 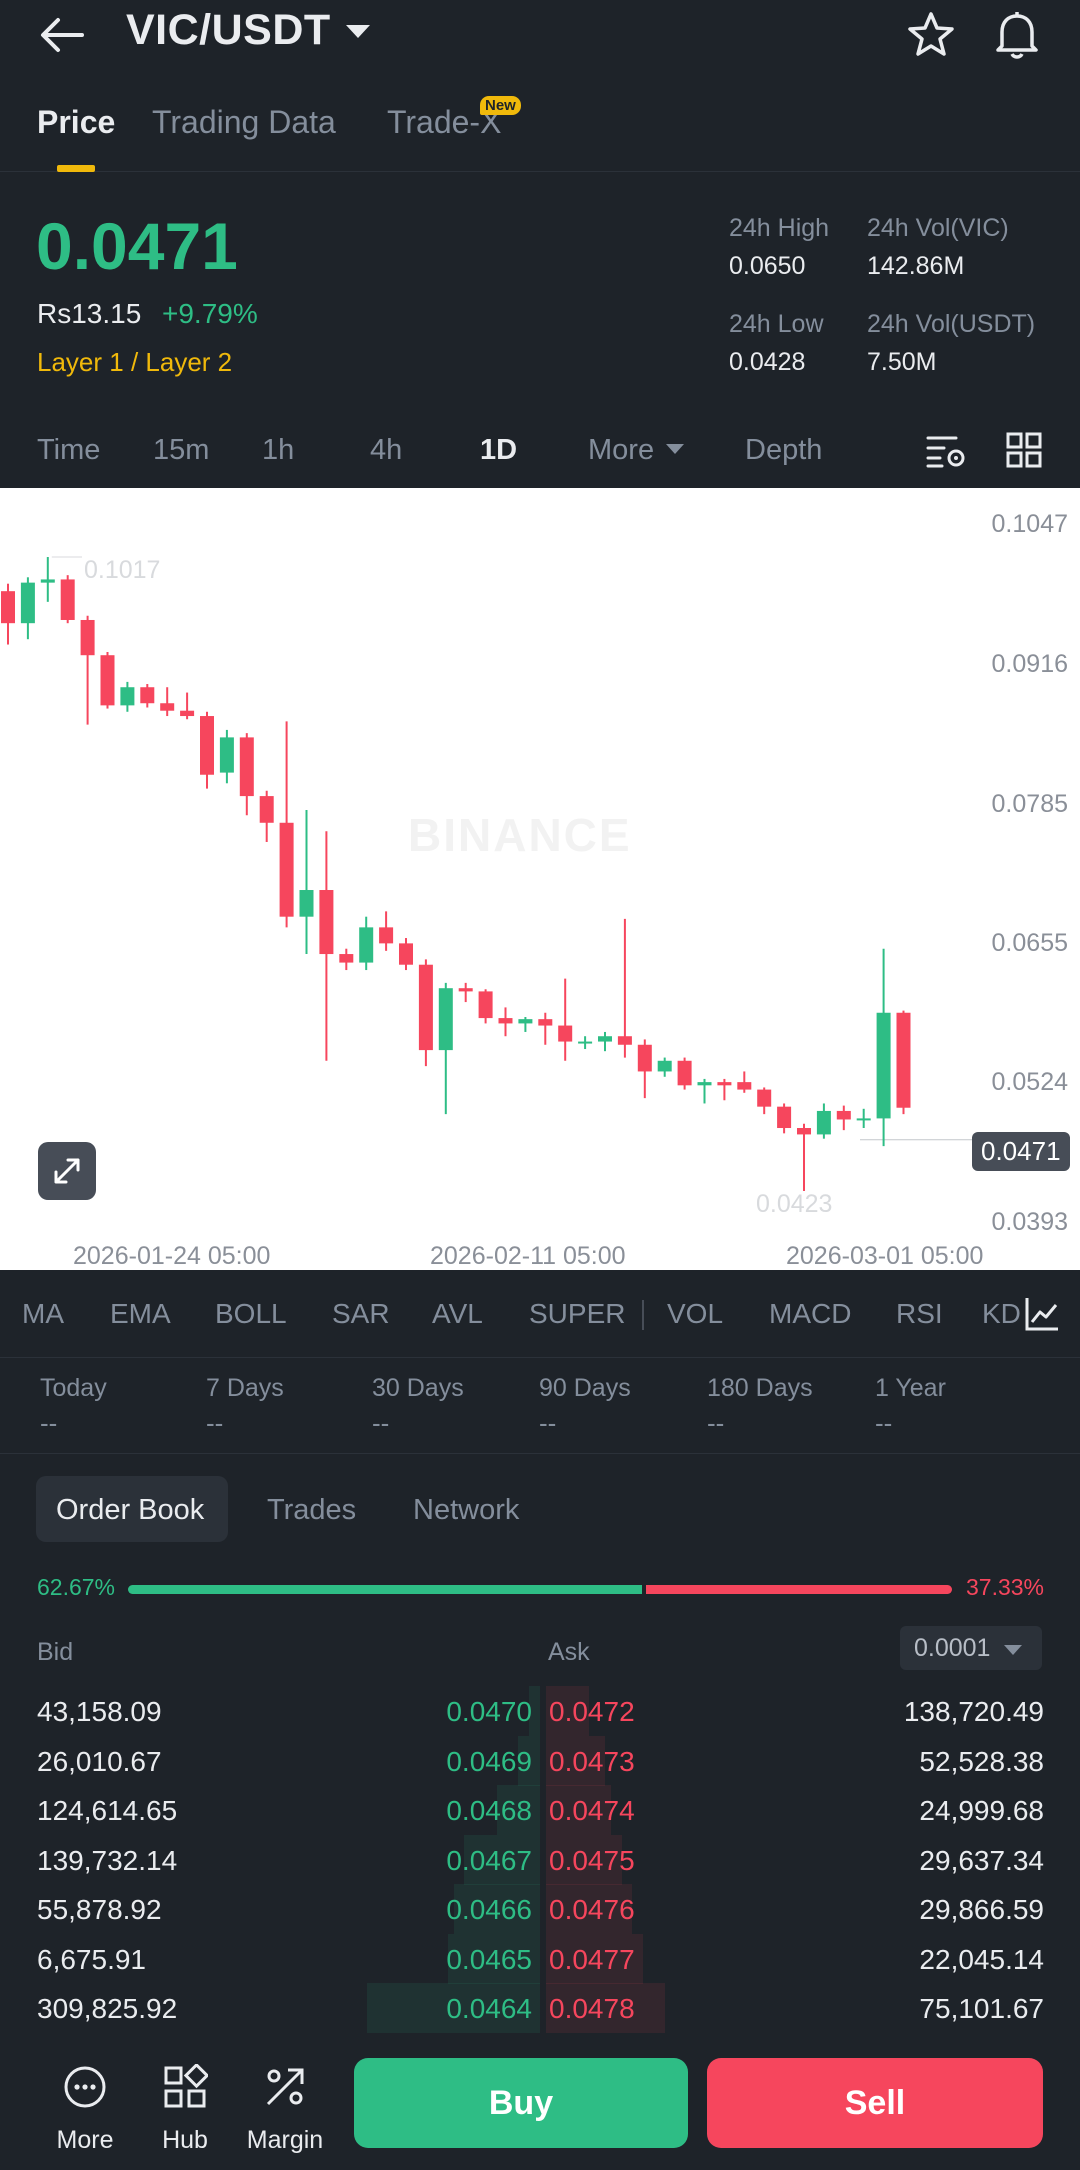 I want to click on y-tick: 0.0524, so click(x=1029, y=1082).